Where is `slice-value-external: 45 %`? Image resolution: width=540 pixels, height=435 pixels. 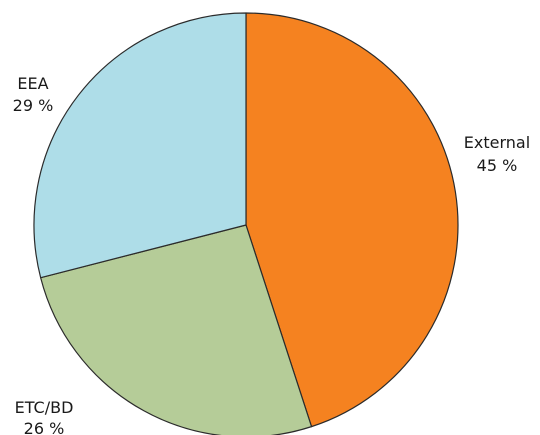 slice-value-external: 45 % is located at coordinates (497, 165).